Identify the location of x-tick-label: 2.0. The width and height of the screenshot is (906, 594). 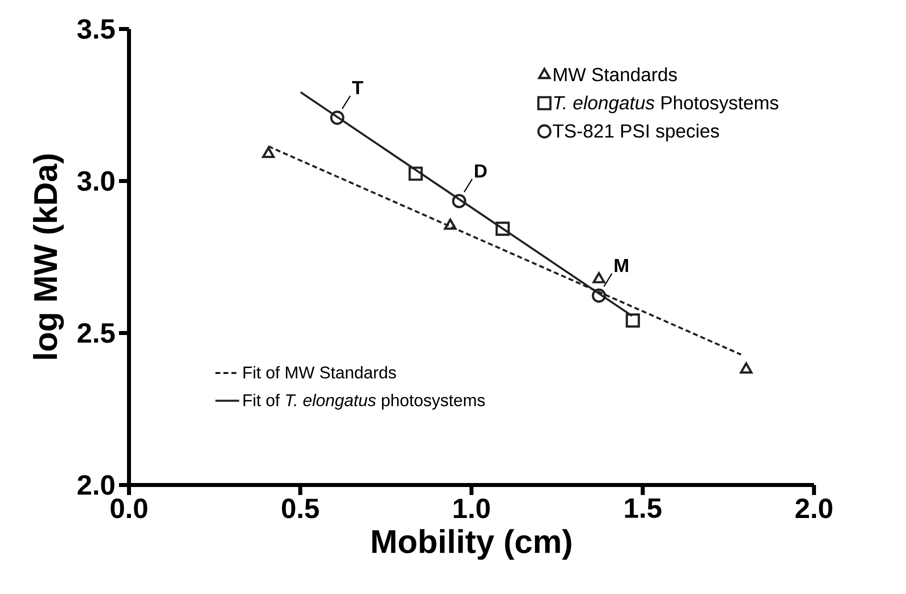
(814, 508).